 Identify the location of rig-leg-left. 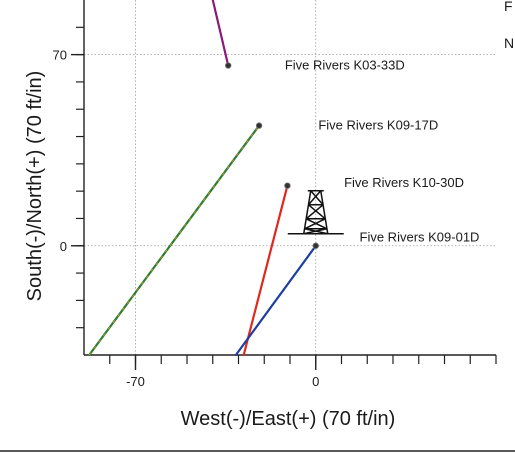
(307, 212).